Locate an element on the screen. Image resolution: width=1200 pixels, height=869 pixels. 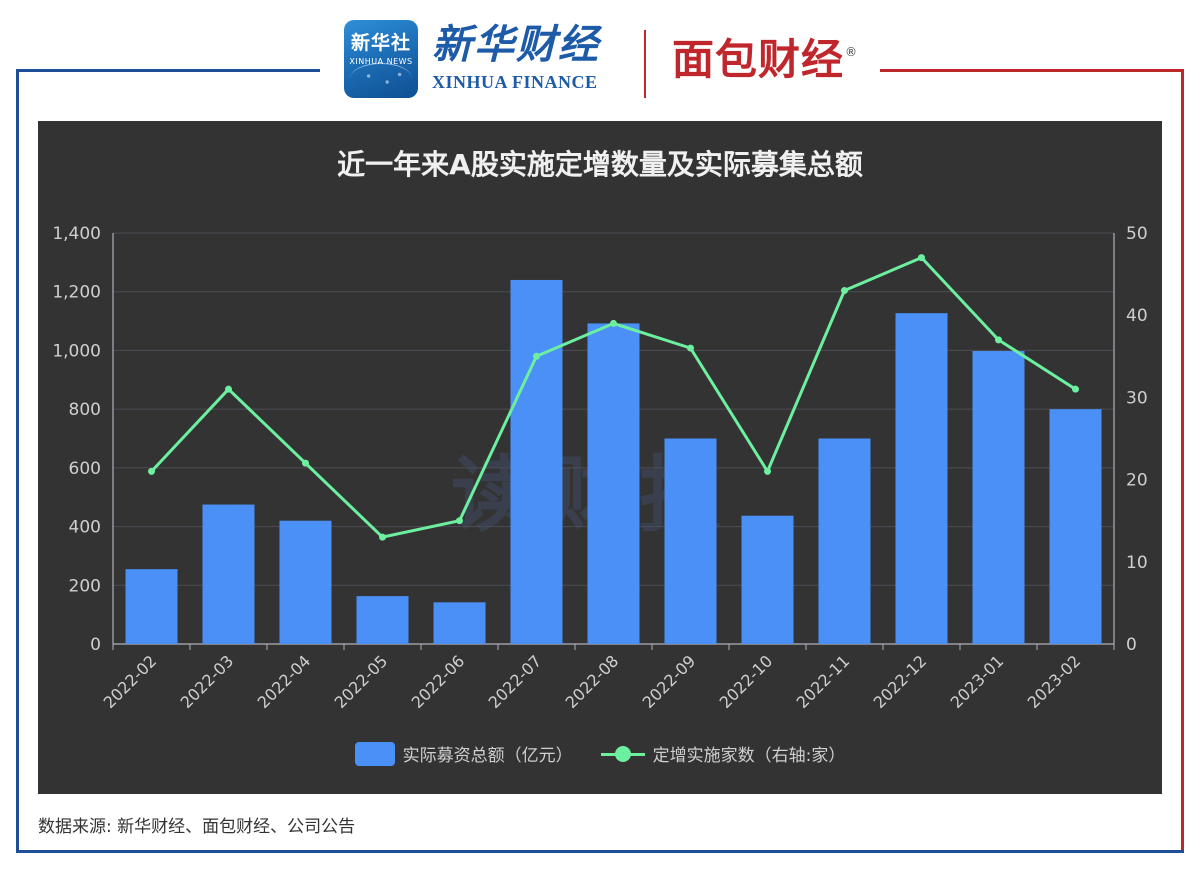
y-left-tick-label: 400 is located at coordinates (85, 528).